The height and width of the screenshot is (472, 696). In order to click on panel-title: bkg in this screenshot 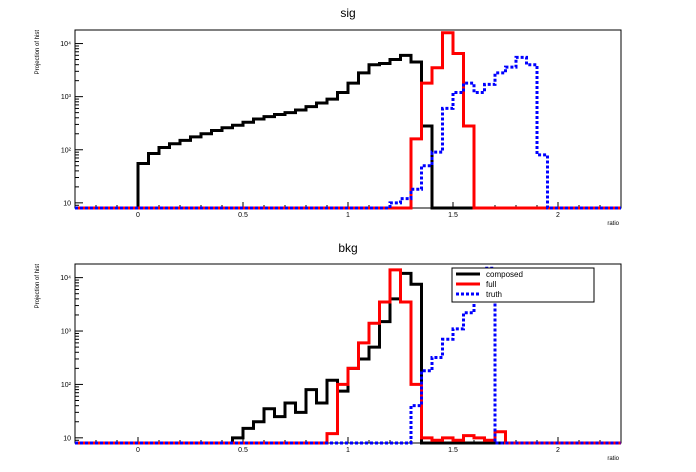, I will do `click(347, 248)`.